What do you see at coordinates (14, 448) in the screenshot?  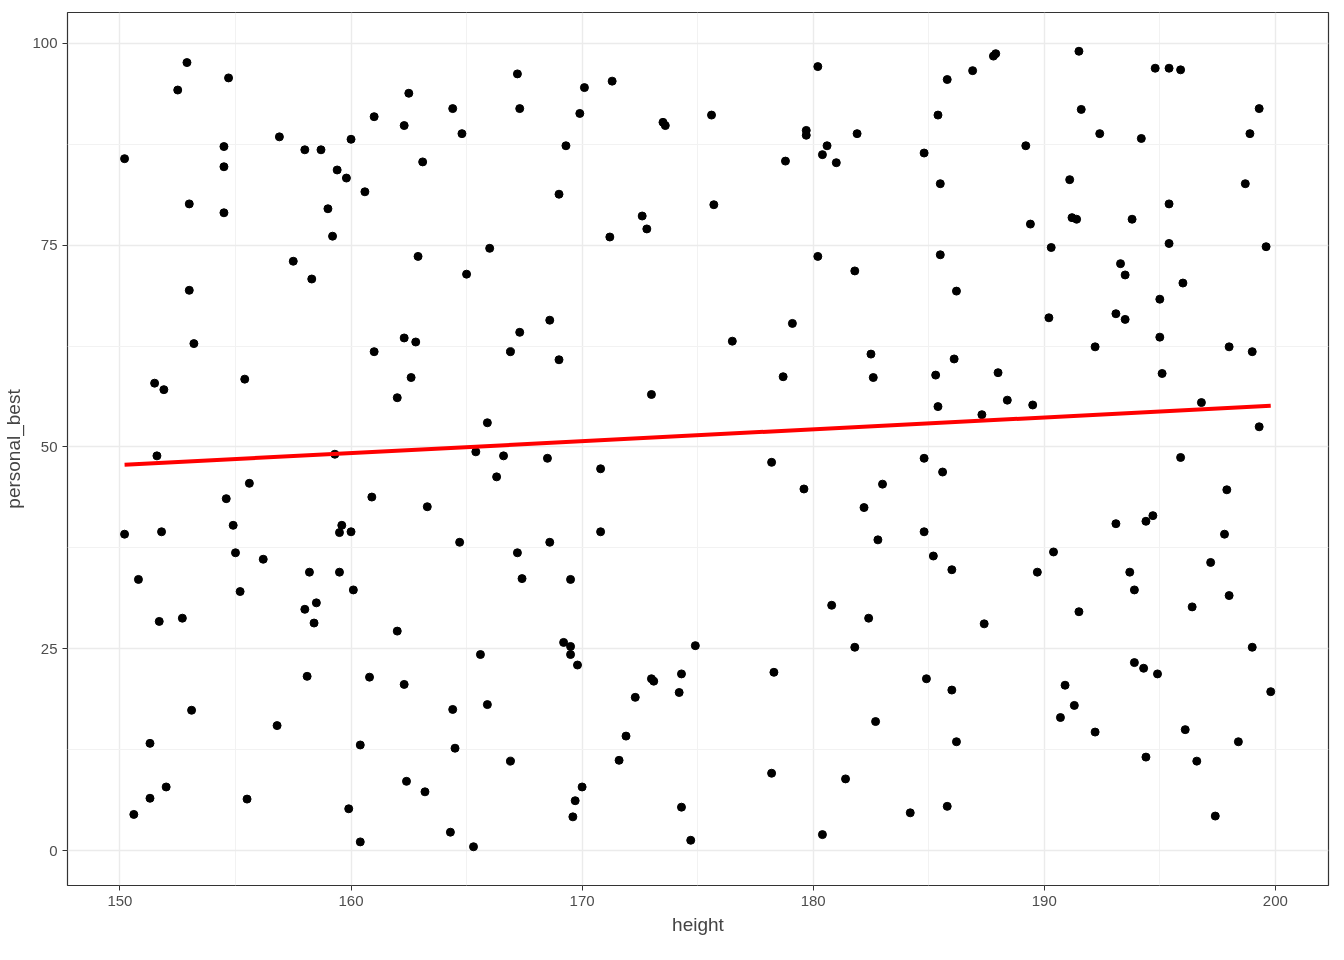 I see `y-axis-title: personal_best` at bounding box center [14, 448].